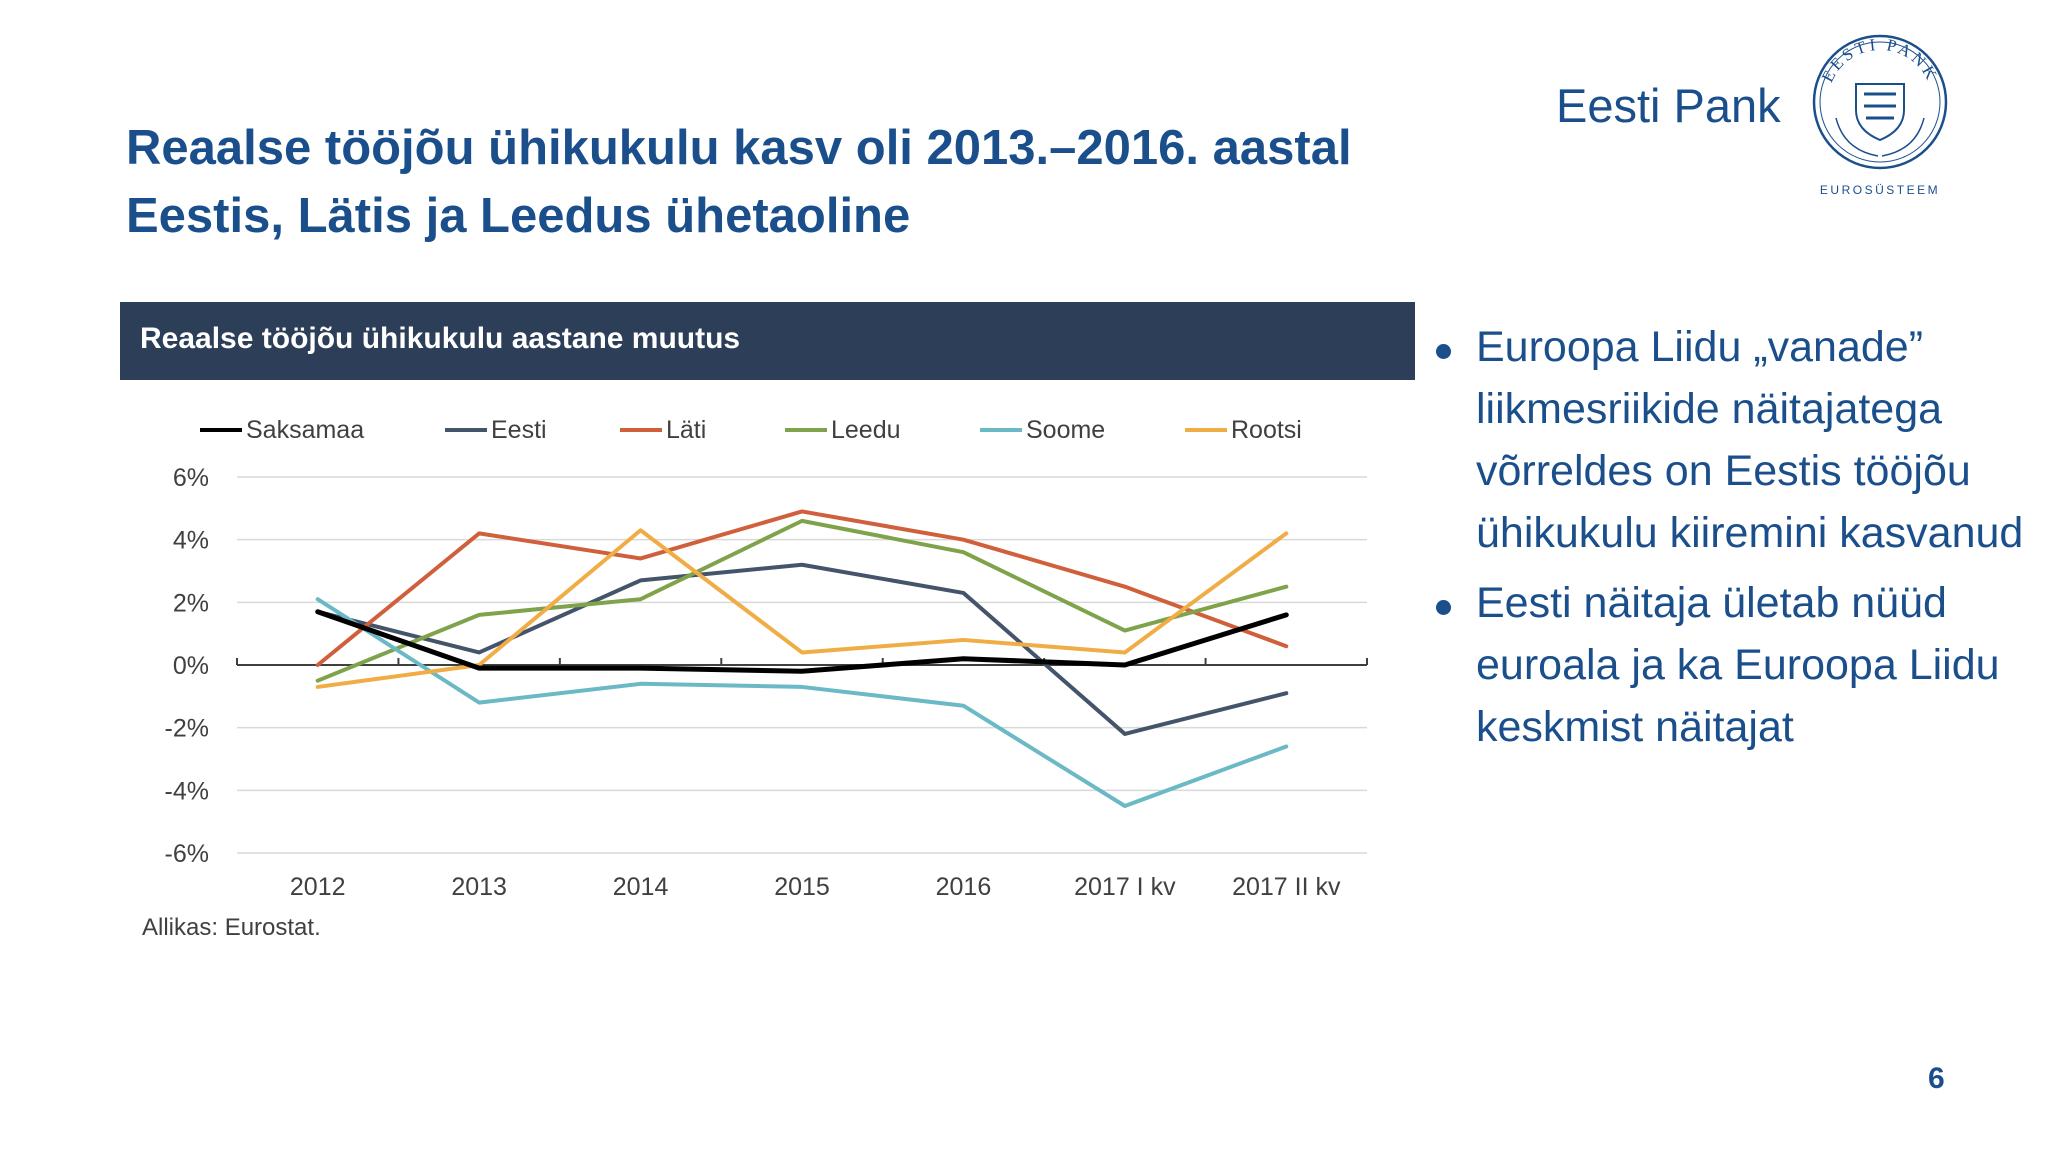  What do you see at coordinates (964, 887) in the screenshot?
I see `x-tick-label: 2016` at bounding box center [964, 887].